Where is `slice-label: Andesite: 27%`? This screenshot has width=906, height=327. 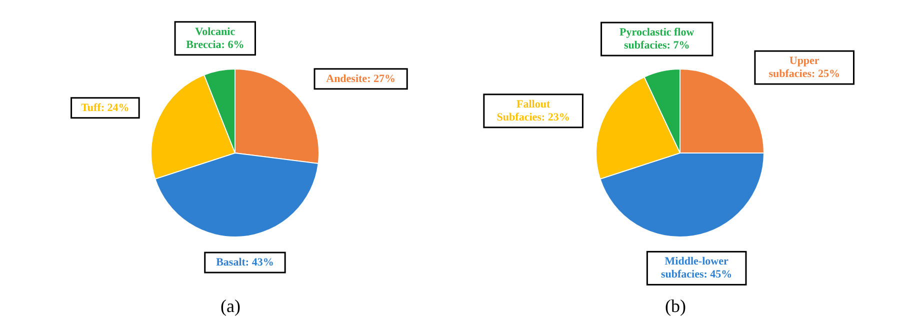
slice-label: Andesite: 27% is located at coordinates (361, 78).